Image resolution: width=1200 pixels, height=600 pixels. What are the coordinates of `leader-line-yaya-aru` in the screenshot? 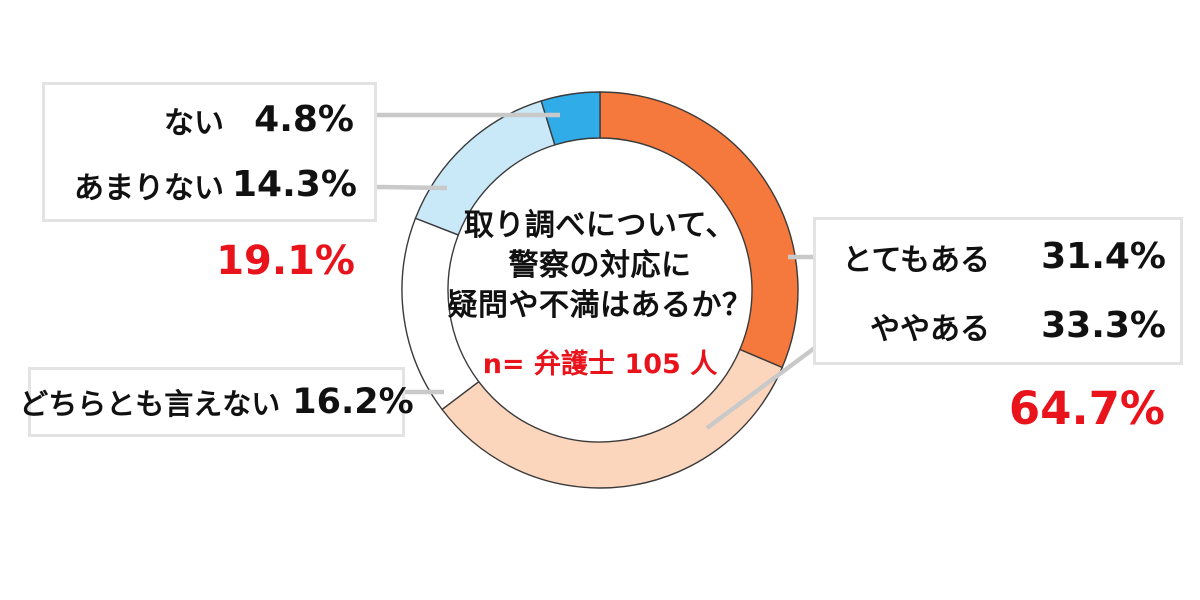 It's located at (763, 386).